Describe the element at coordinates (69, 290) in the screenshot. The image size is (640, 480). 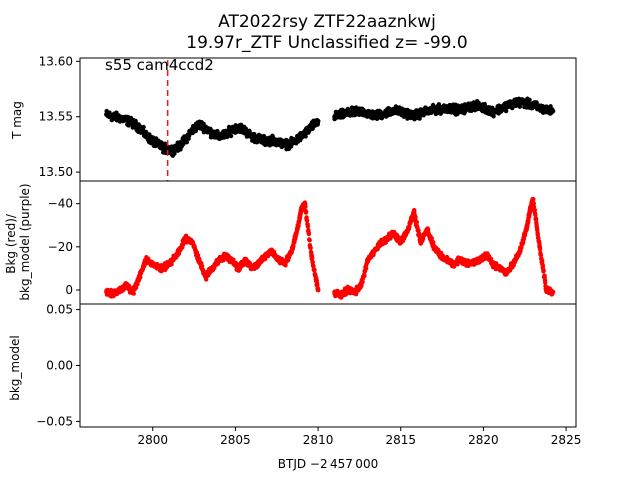
I see `ytick-label: 0` at that location.